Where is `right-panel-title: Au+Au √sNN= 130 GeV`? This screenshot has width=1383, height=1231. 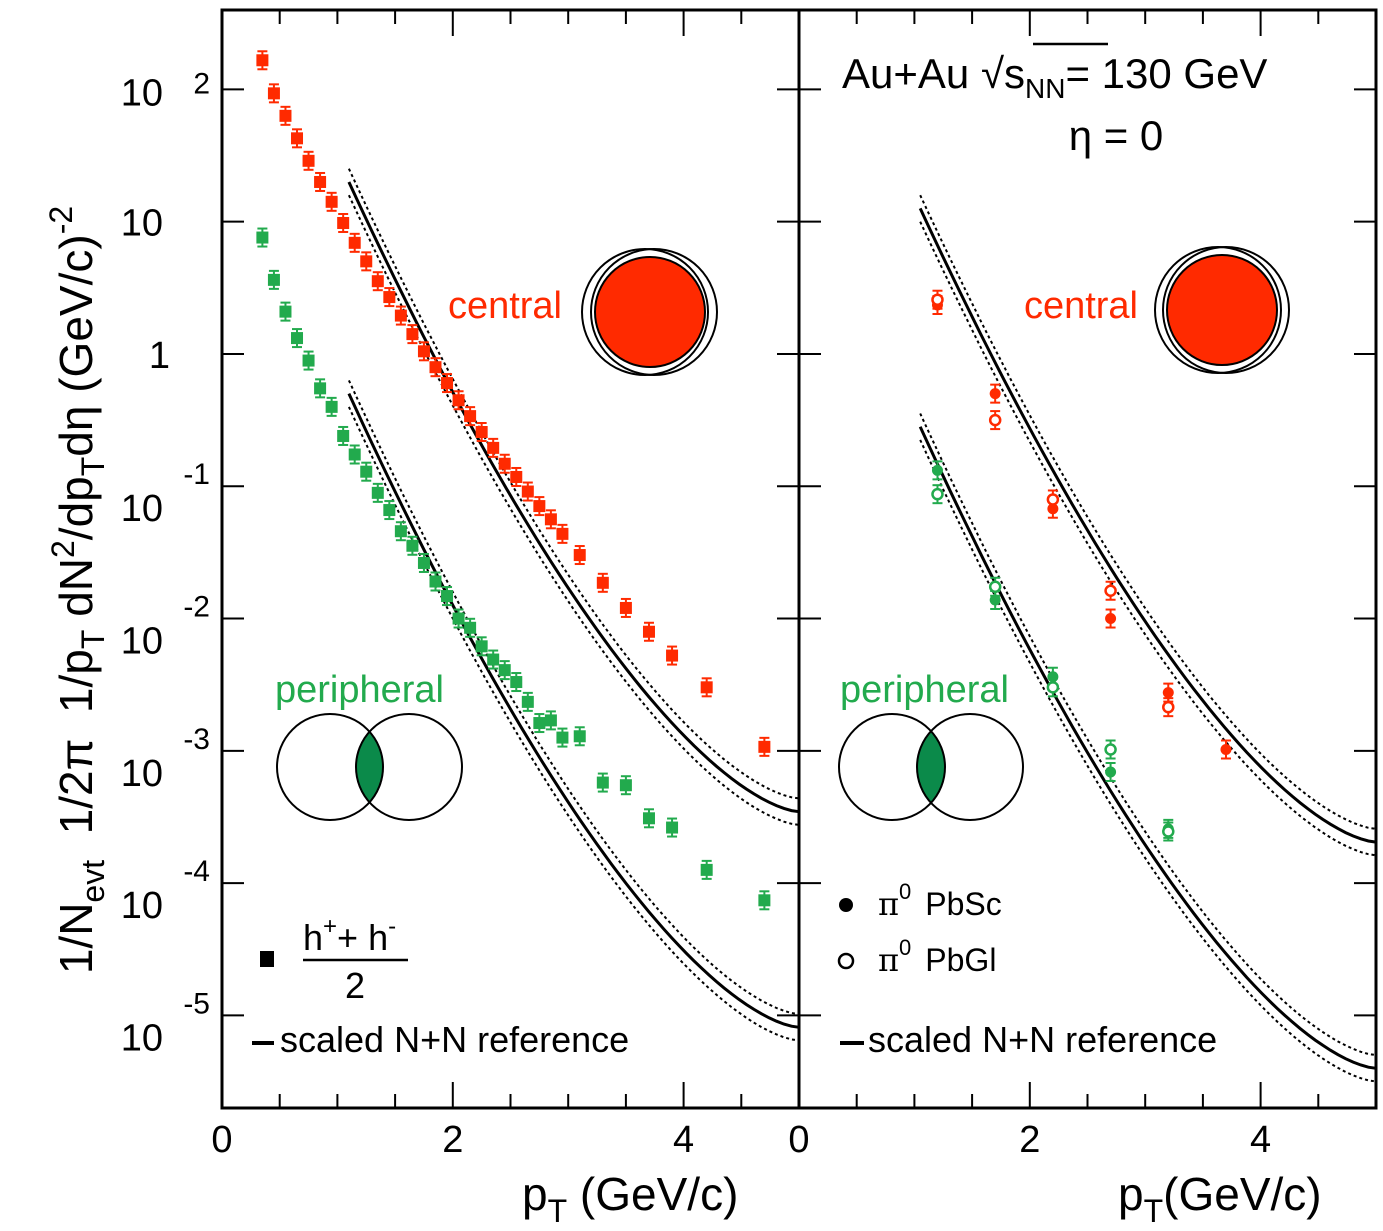
right-panel-title: Au+Au √sNN= 130 GeV is located at coordinates (1054, 77).